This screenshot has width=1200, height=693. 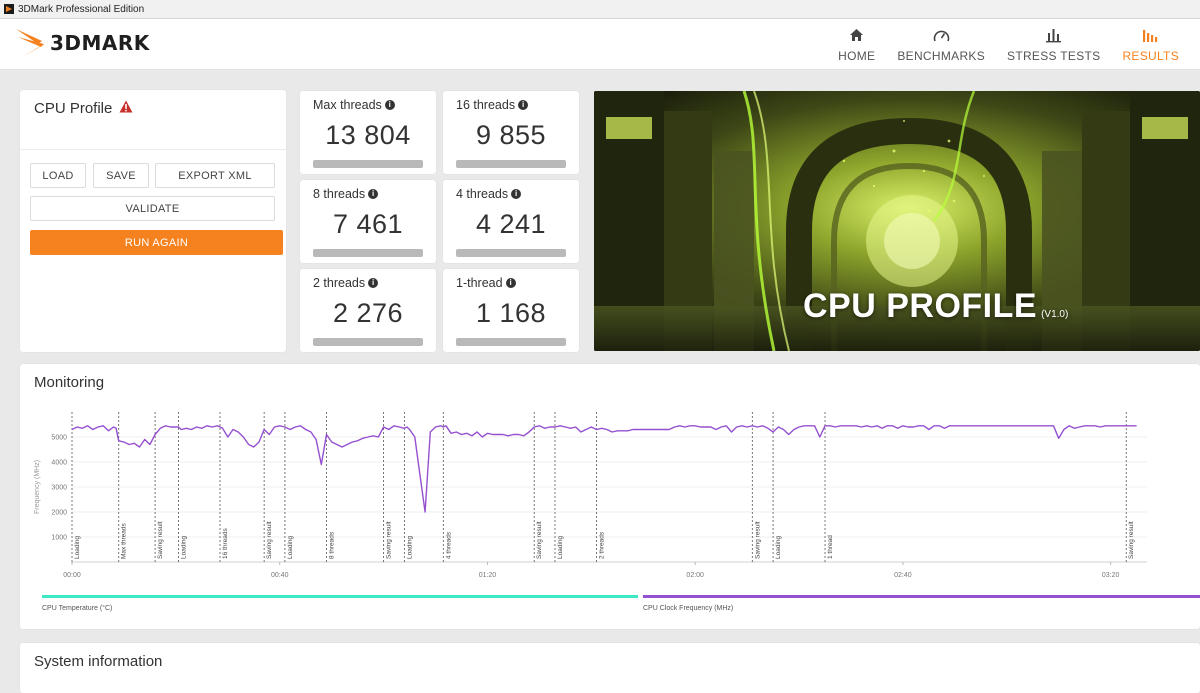 What do you see at coordinates (941, 35) in the screenshot?
I see `speedometer-icon` at bounding box center [941, 35].